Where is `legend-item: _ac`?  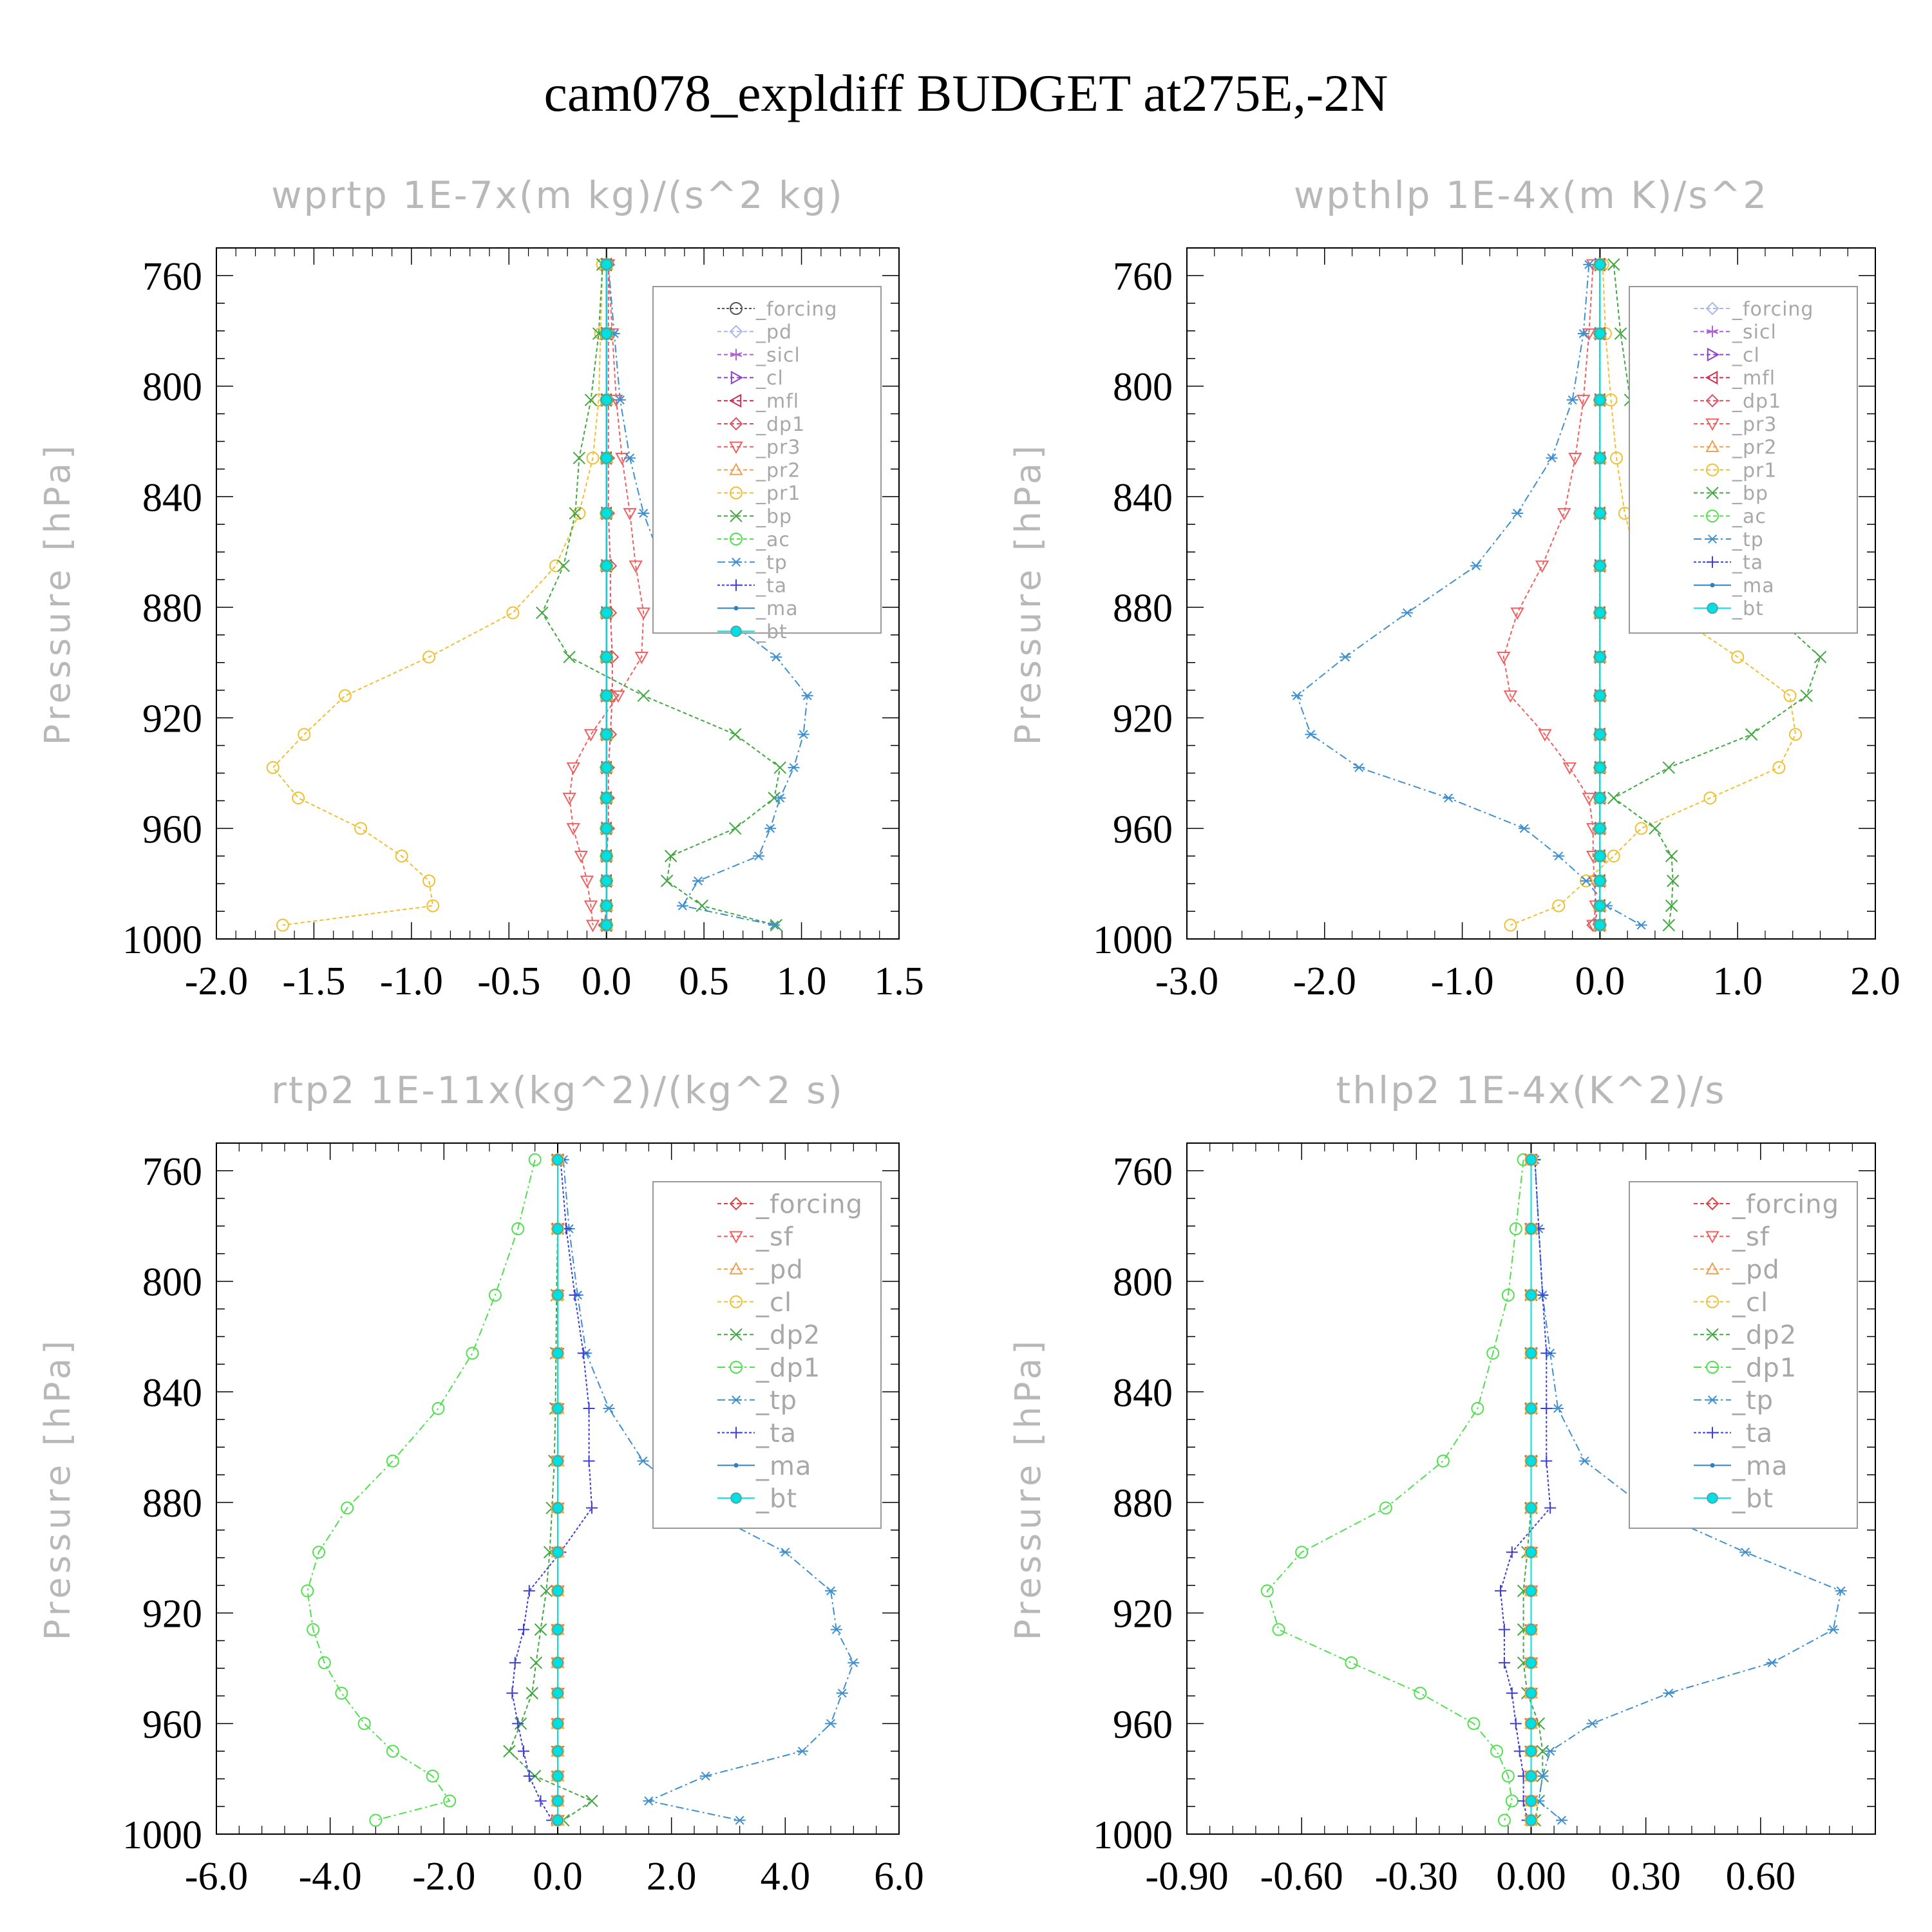 legend-item: _ac is located at coordinates (1730, 517).